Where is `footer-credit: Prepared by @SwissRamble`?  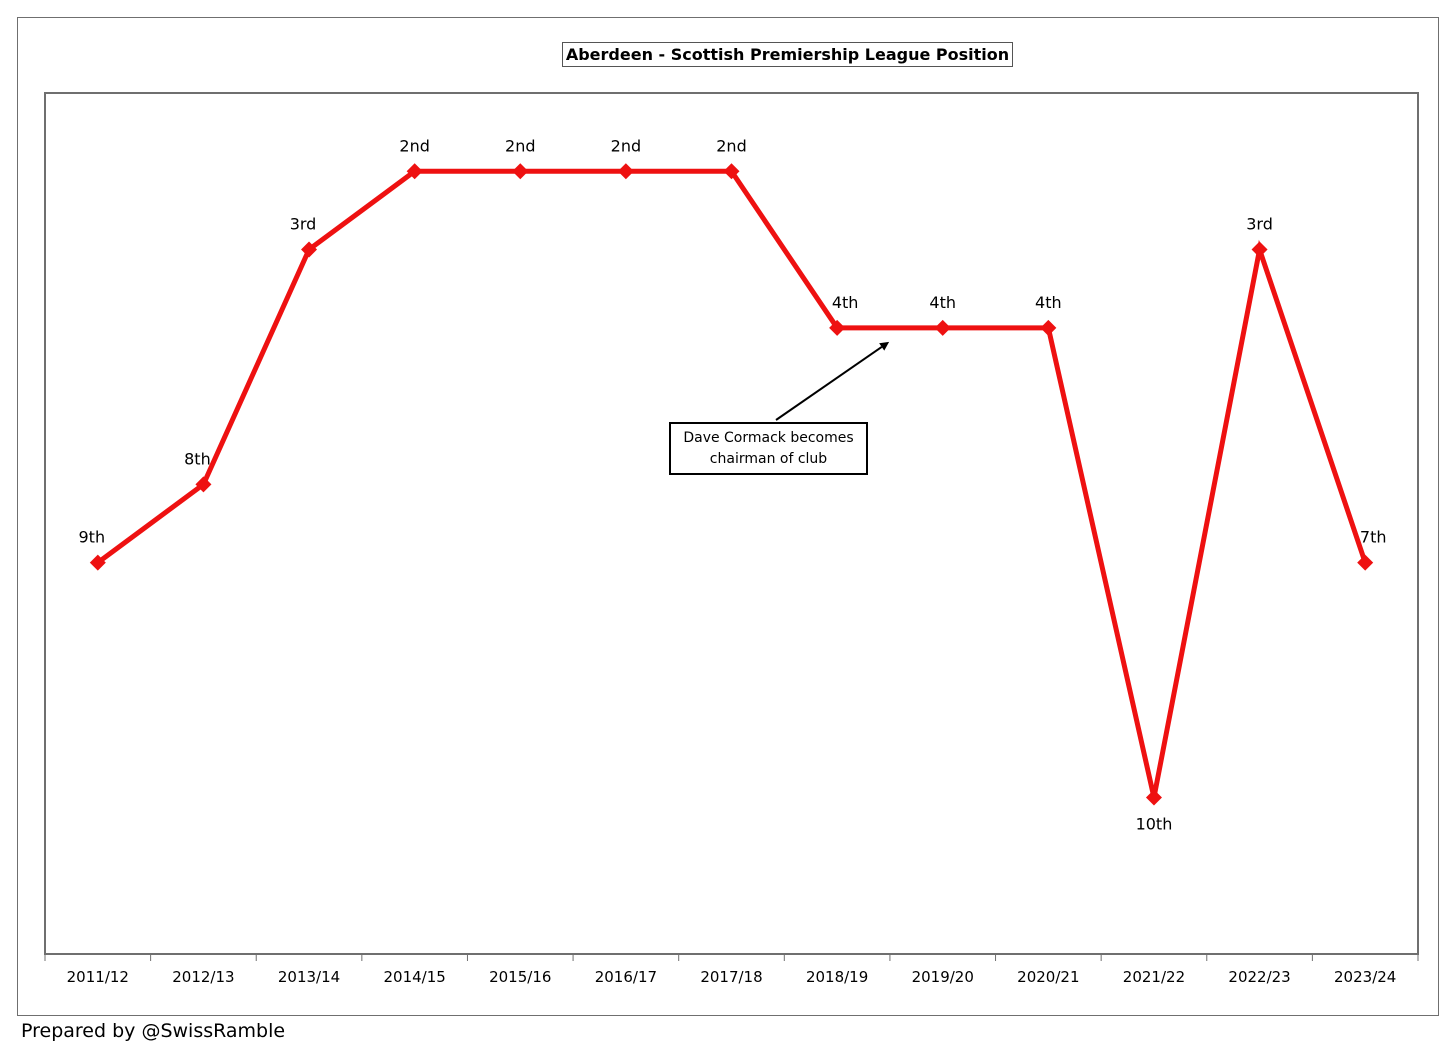 footer-credit: Prepared by @SwissRamble is located at coordinates (153, 1031).